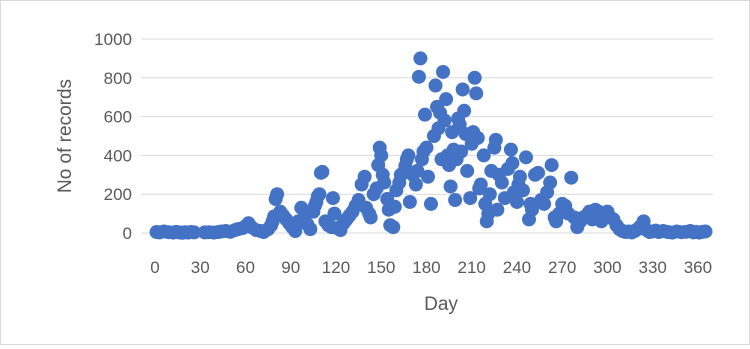 The width and height of the screenshot is (750, 349). What do you see at coordinates (245, 267) in the screenshot?
I see `x-tick-label: 60` at bounding box center [245, 267].